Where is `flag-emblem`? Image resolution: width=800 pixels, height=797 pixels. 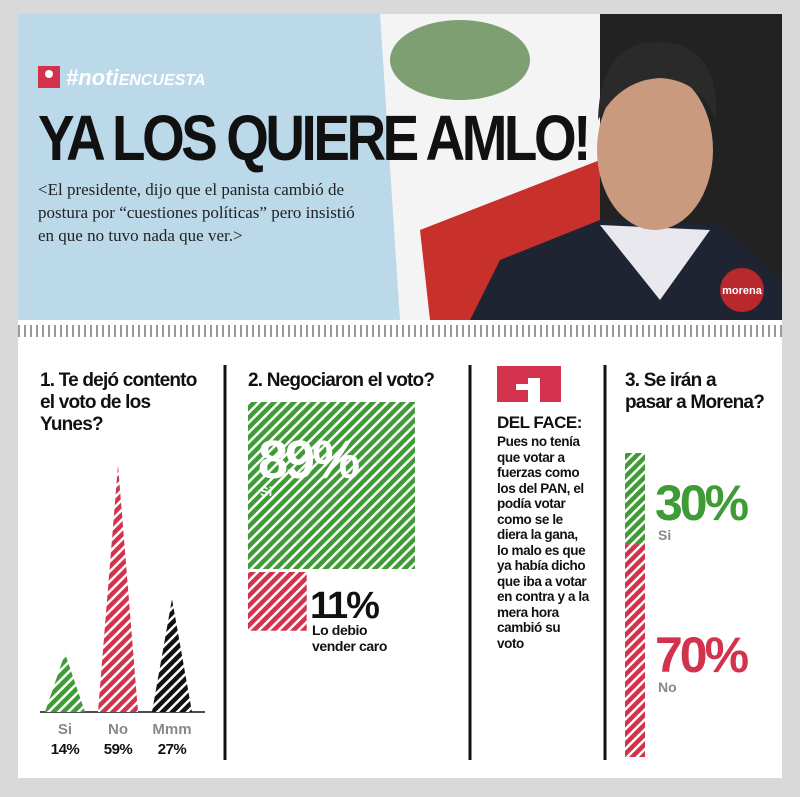 flag-emblem is located at coordinates (460, 60).